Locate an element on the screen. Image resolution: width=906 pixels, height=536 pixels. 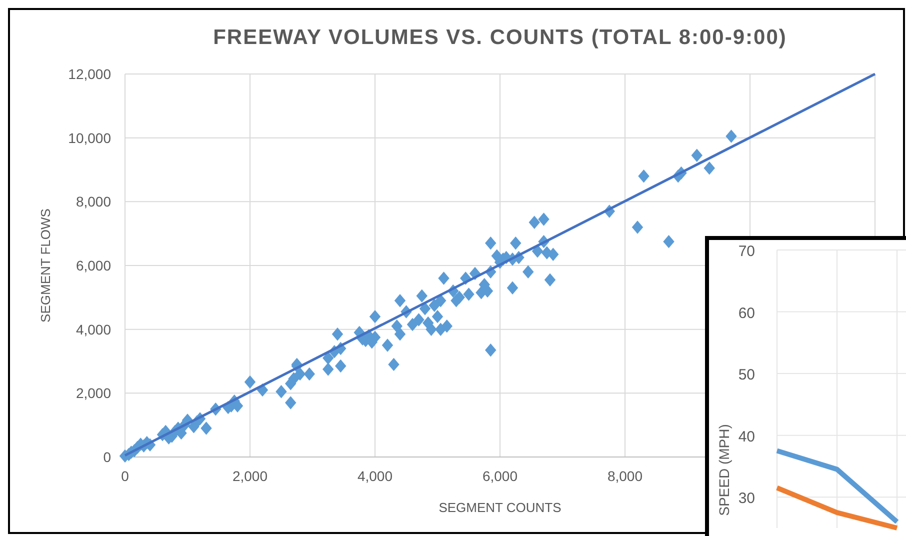
y-axis-title: SPEED (MPH) is located at coordinates (724, 470).